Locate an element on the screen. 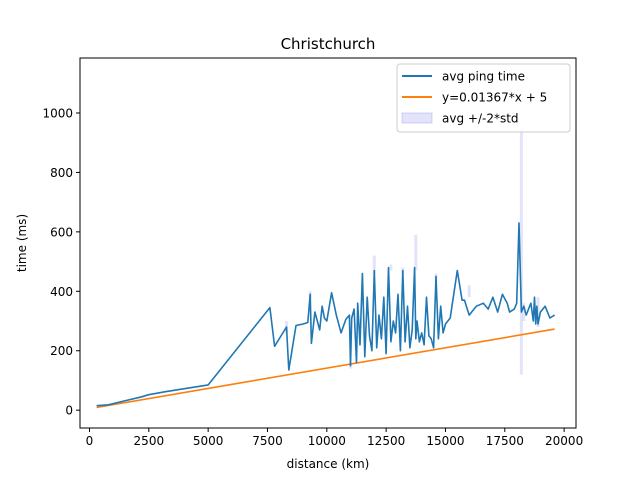 The height and width of the screenshot is (484, 640). legend-label-avg-ping: avg ping time is located at coordinates (483, 77).